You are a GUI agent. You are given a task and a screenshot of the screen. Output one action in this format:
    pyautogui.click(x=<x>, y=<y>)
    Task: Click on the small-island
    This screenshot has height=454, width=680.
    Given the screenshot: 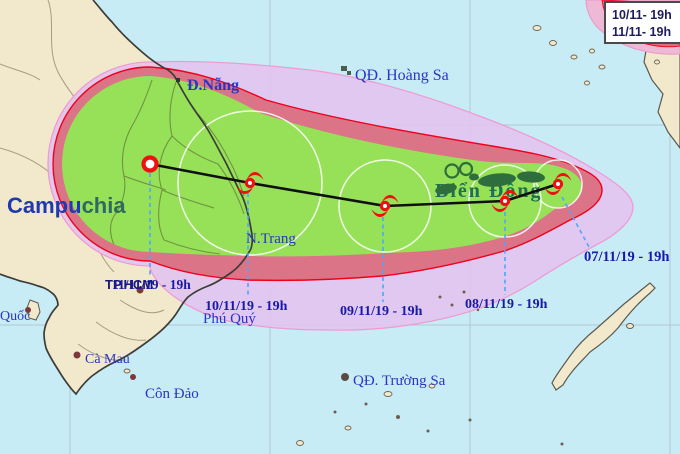 What is the action you would take?
    pyautogui.click(x=630, y=326)
    